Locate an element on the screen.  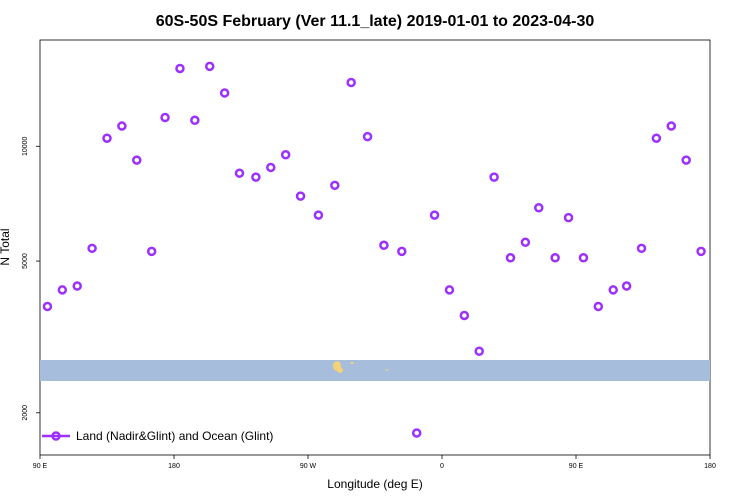
legend: Land (Nadir&Glint) and Ocean (Glint) is located at coordinates (157, 436).